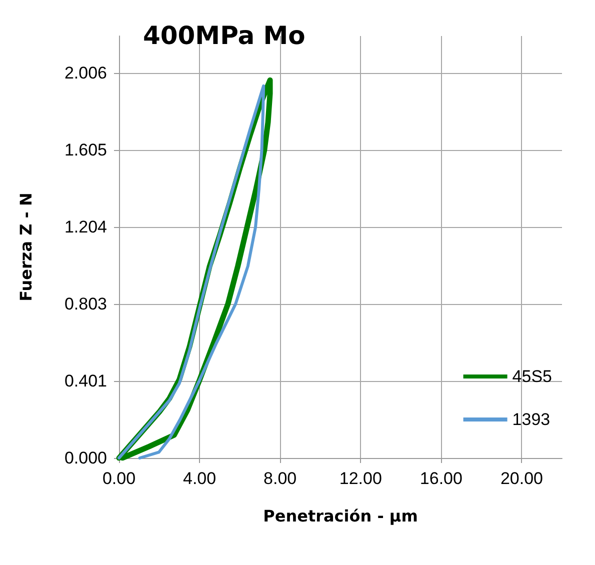 The height and width of the screenshot is (565, 595). What do you see at coordinates (26, 247) in the screenshot?
I see `y-axis-title: Fuerza Z - N` at bounding box center [26, 247].